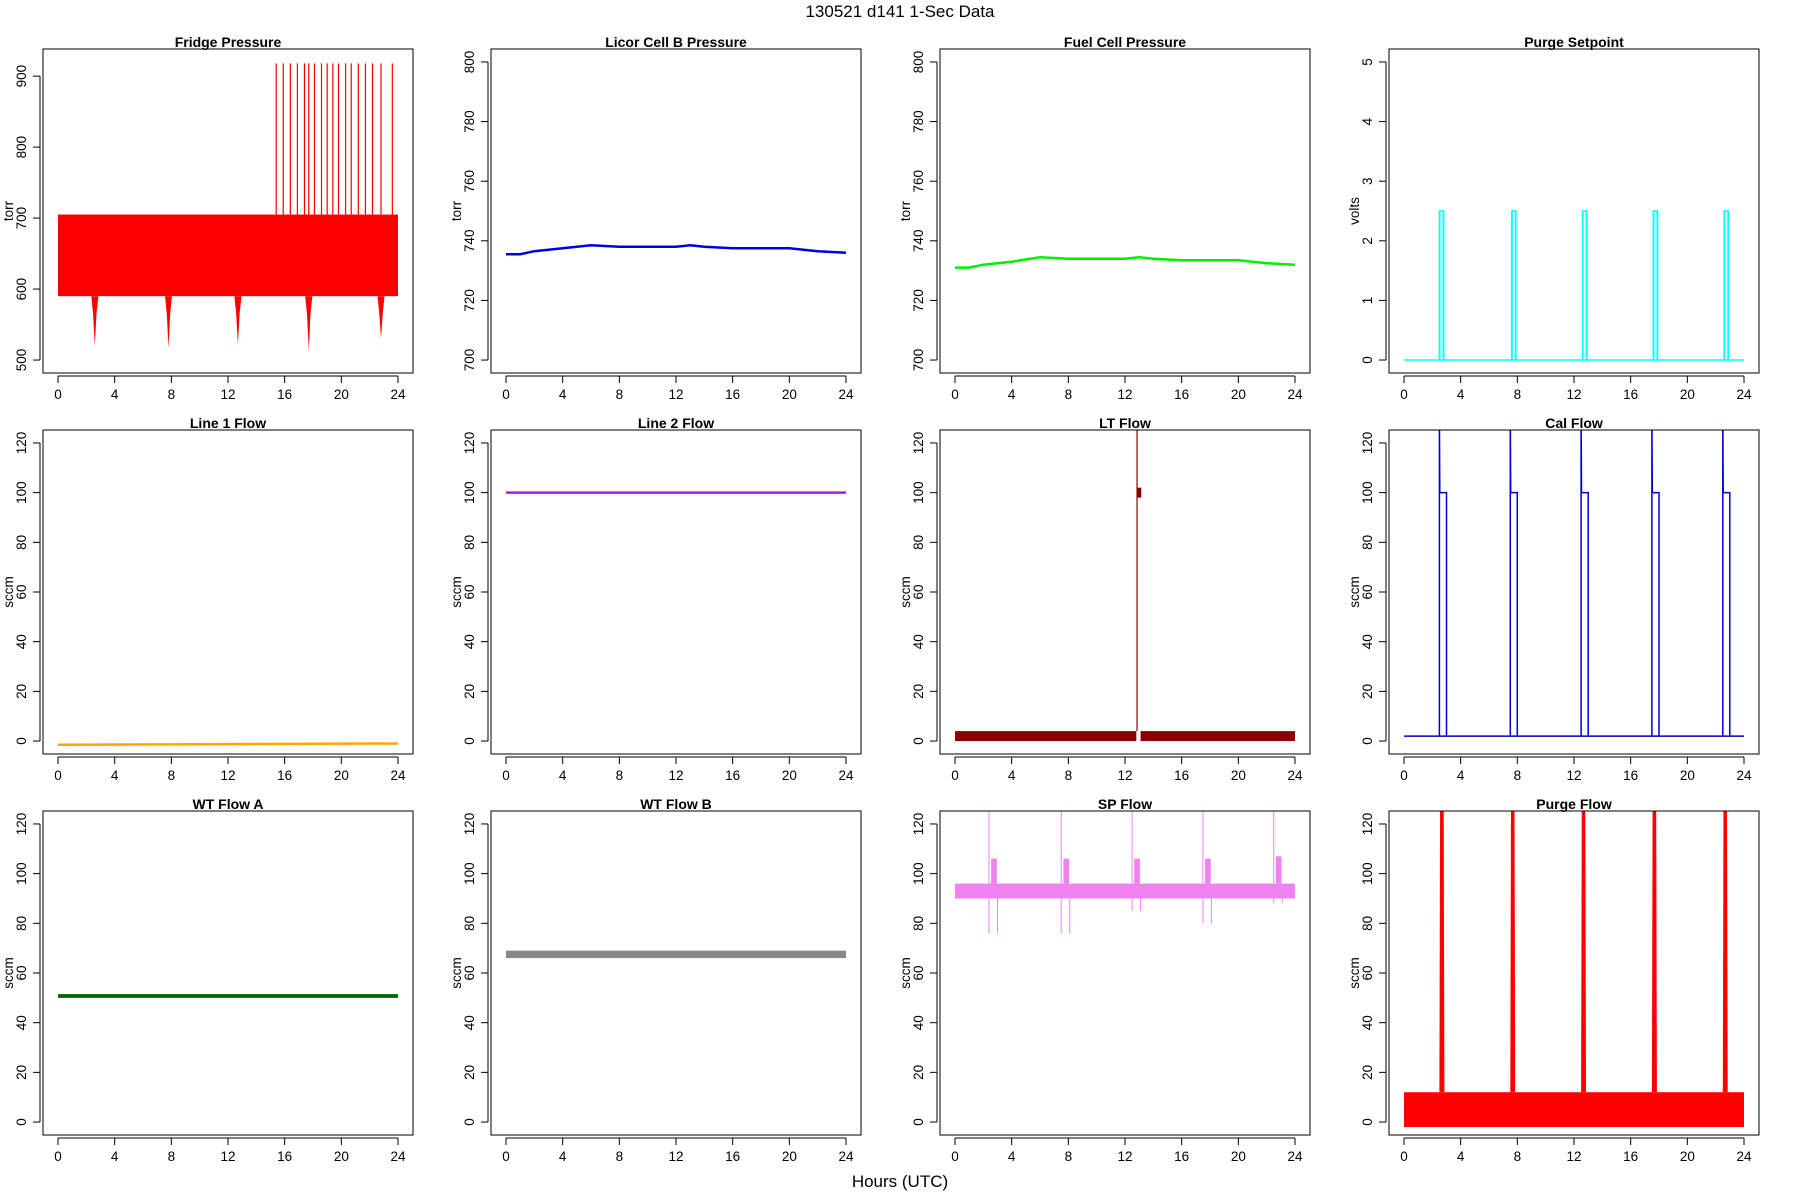 The height and width of the screenshot is (1200, 1800). Describe the element at coordinates (228, 996) in the screenshot. I see `plot-area-wt-flow-a` at that location.